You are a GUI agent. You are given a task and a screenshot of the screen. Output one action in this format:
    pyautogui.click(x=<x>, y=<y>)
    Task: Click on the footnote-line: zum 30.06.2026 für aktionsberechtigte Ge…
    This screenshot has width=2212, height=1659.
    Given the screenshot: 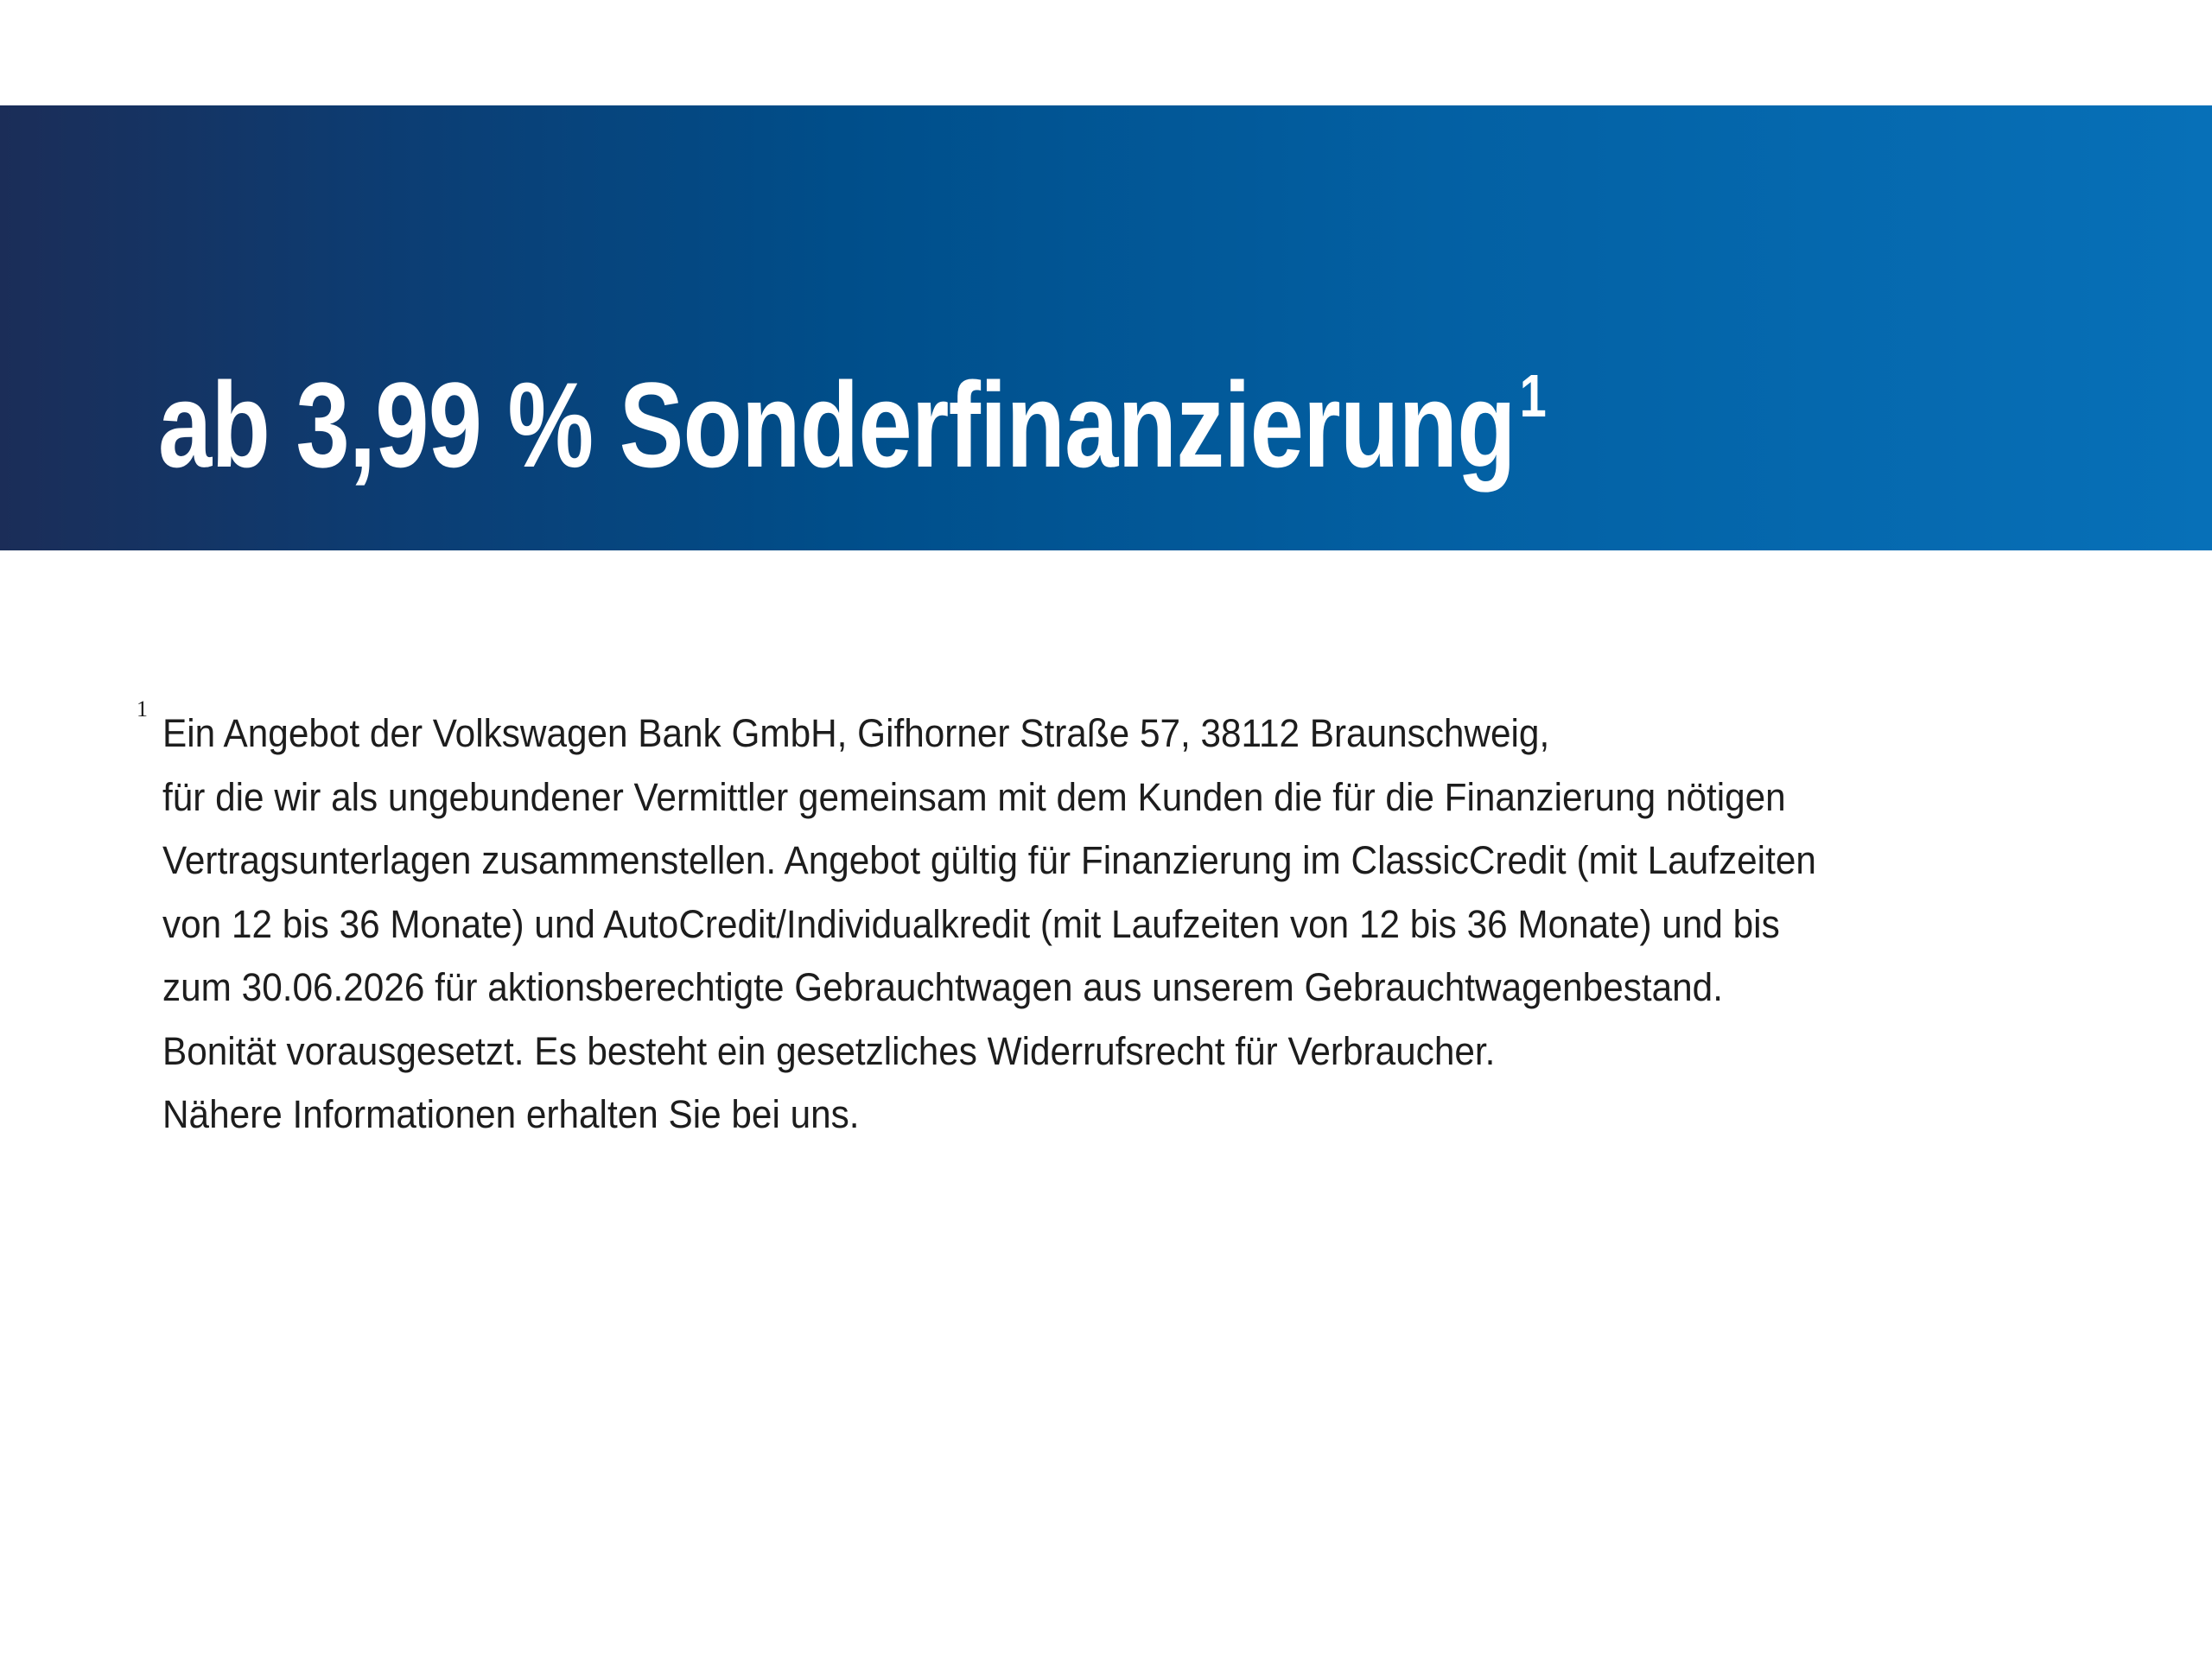 What is the action you would take?
    pyautogui.click(x=942, y=987)
    